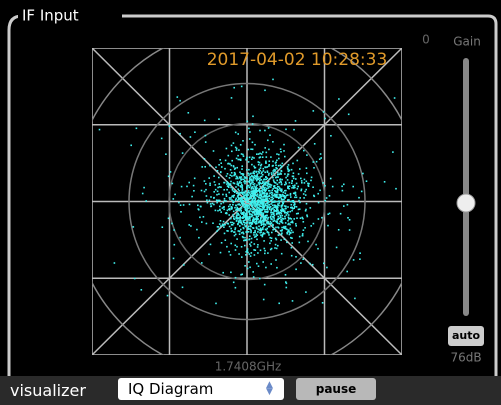 This screenshot has width=501, height=405. What do you see at coordinates (466, 203) in the screenshot?
I see `gain-knob` at bounding box center [466, 203].